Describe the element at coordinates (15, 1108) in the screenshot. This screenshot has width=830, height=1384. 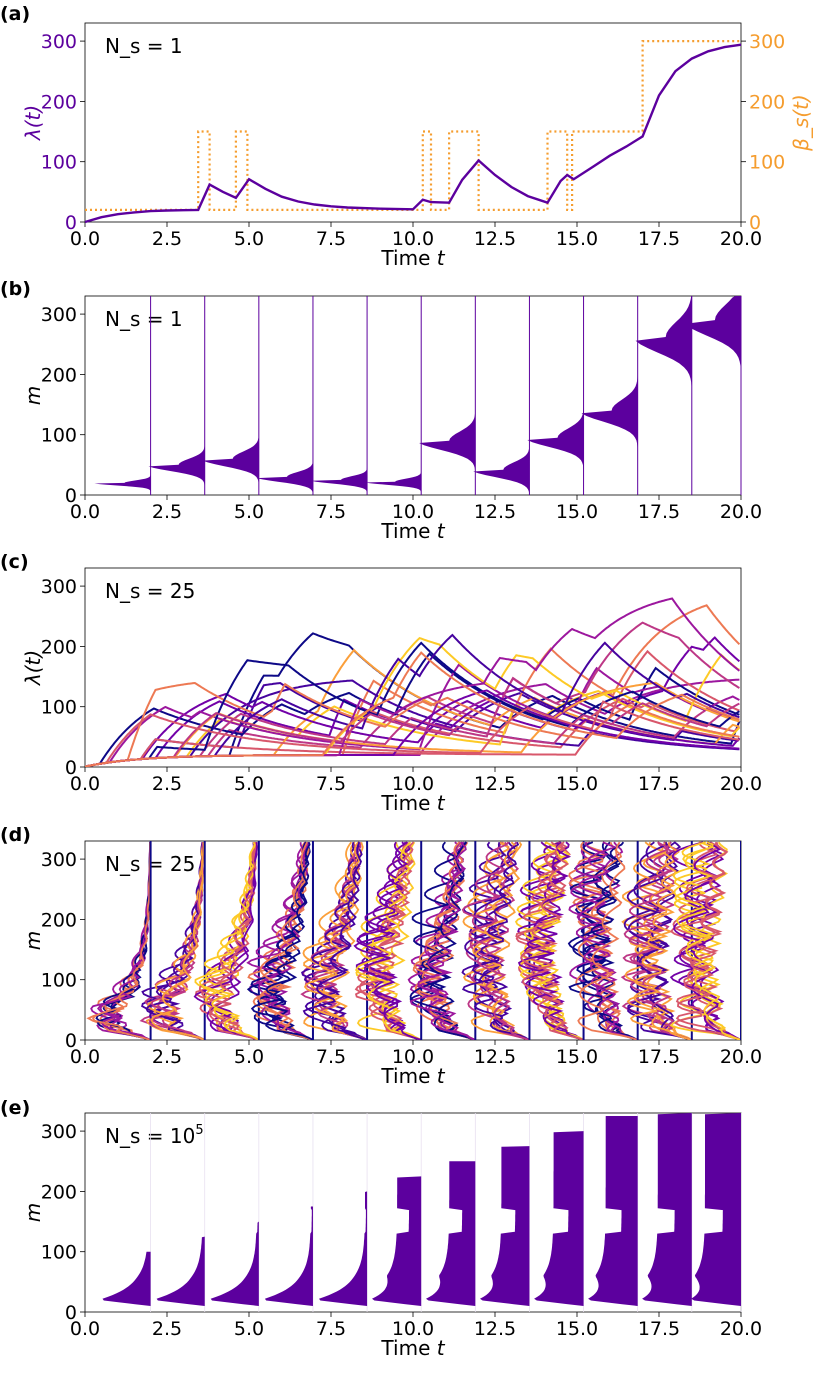
I see `panel-label: (e)` at that location.